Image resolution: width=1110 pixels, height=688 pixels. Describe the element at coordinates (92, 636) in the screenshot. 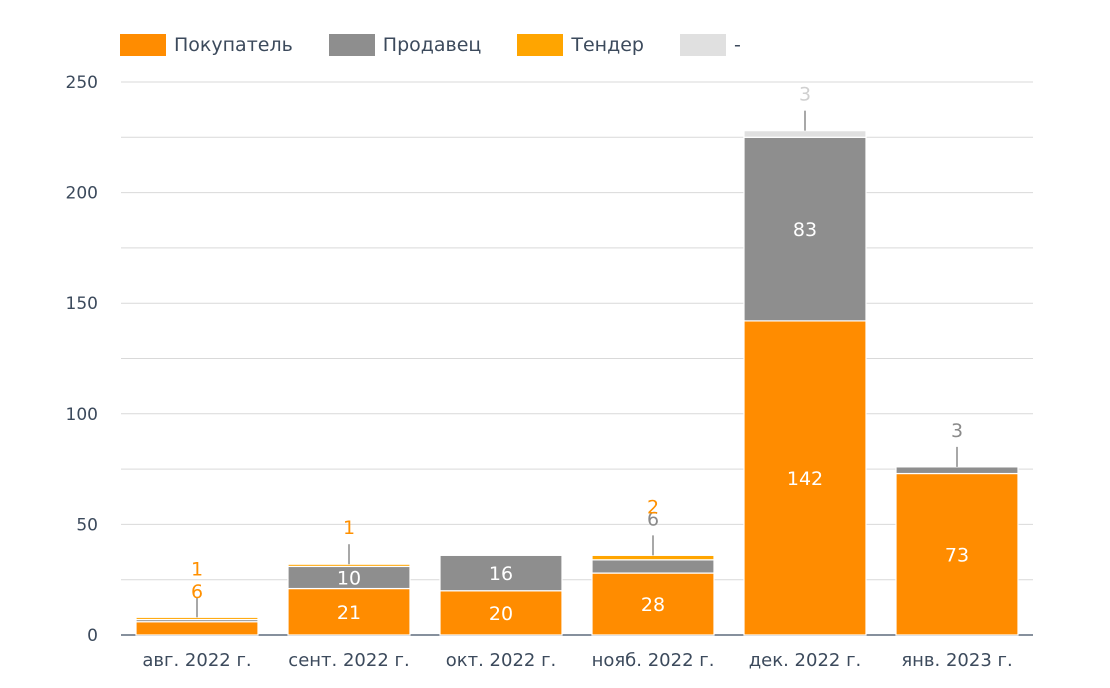

I see `y-tick-label: 0` at that location.